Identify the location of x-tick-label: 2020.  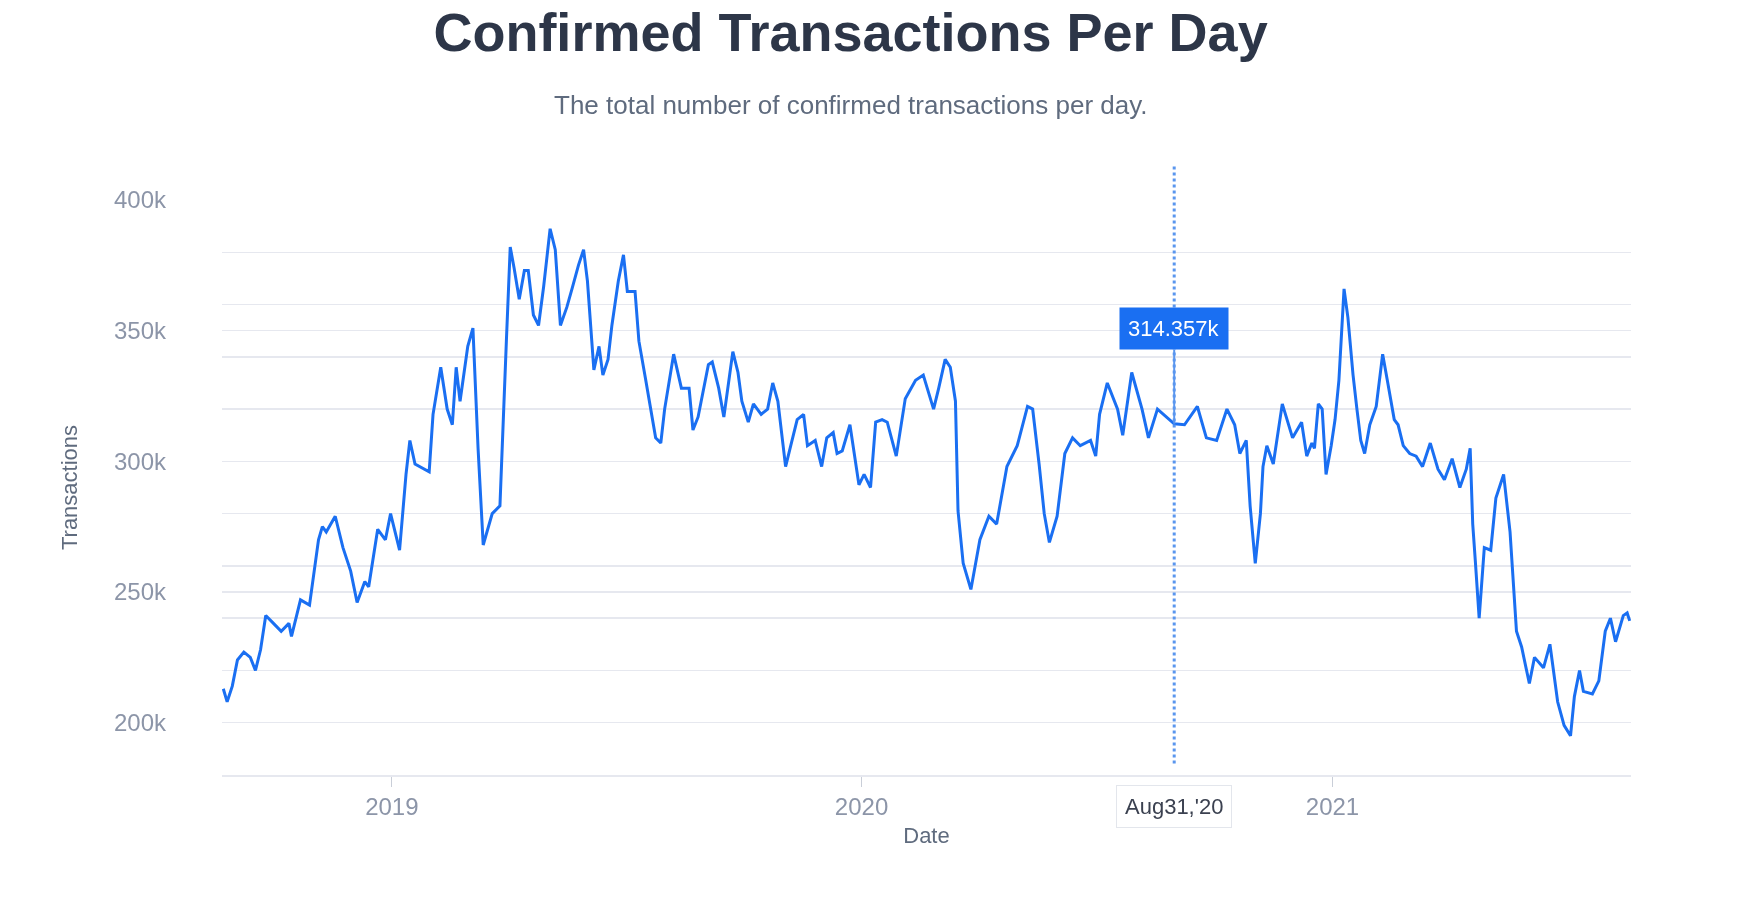
(861, 807).